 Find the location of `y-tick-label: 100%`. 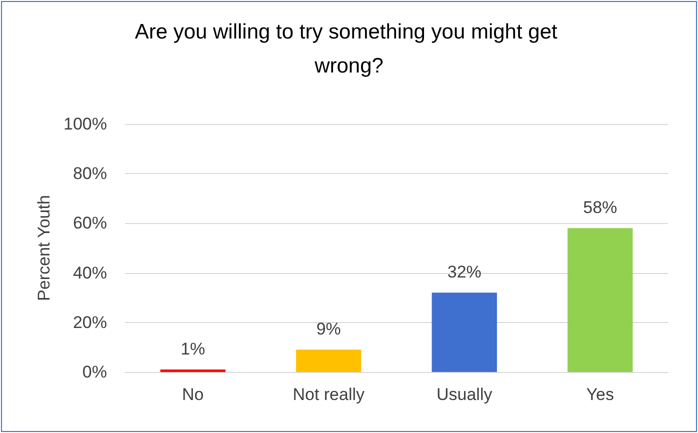

y-tick-label: 100% is located at coordinates (85, 124).